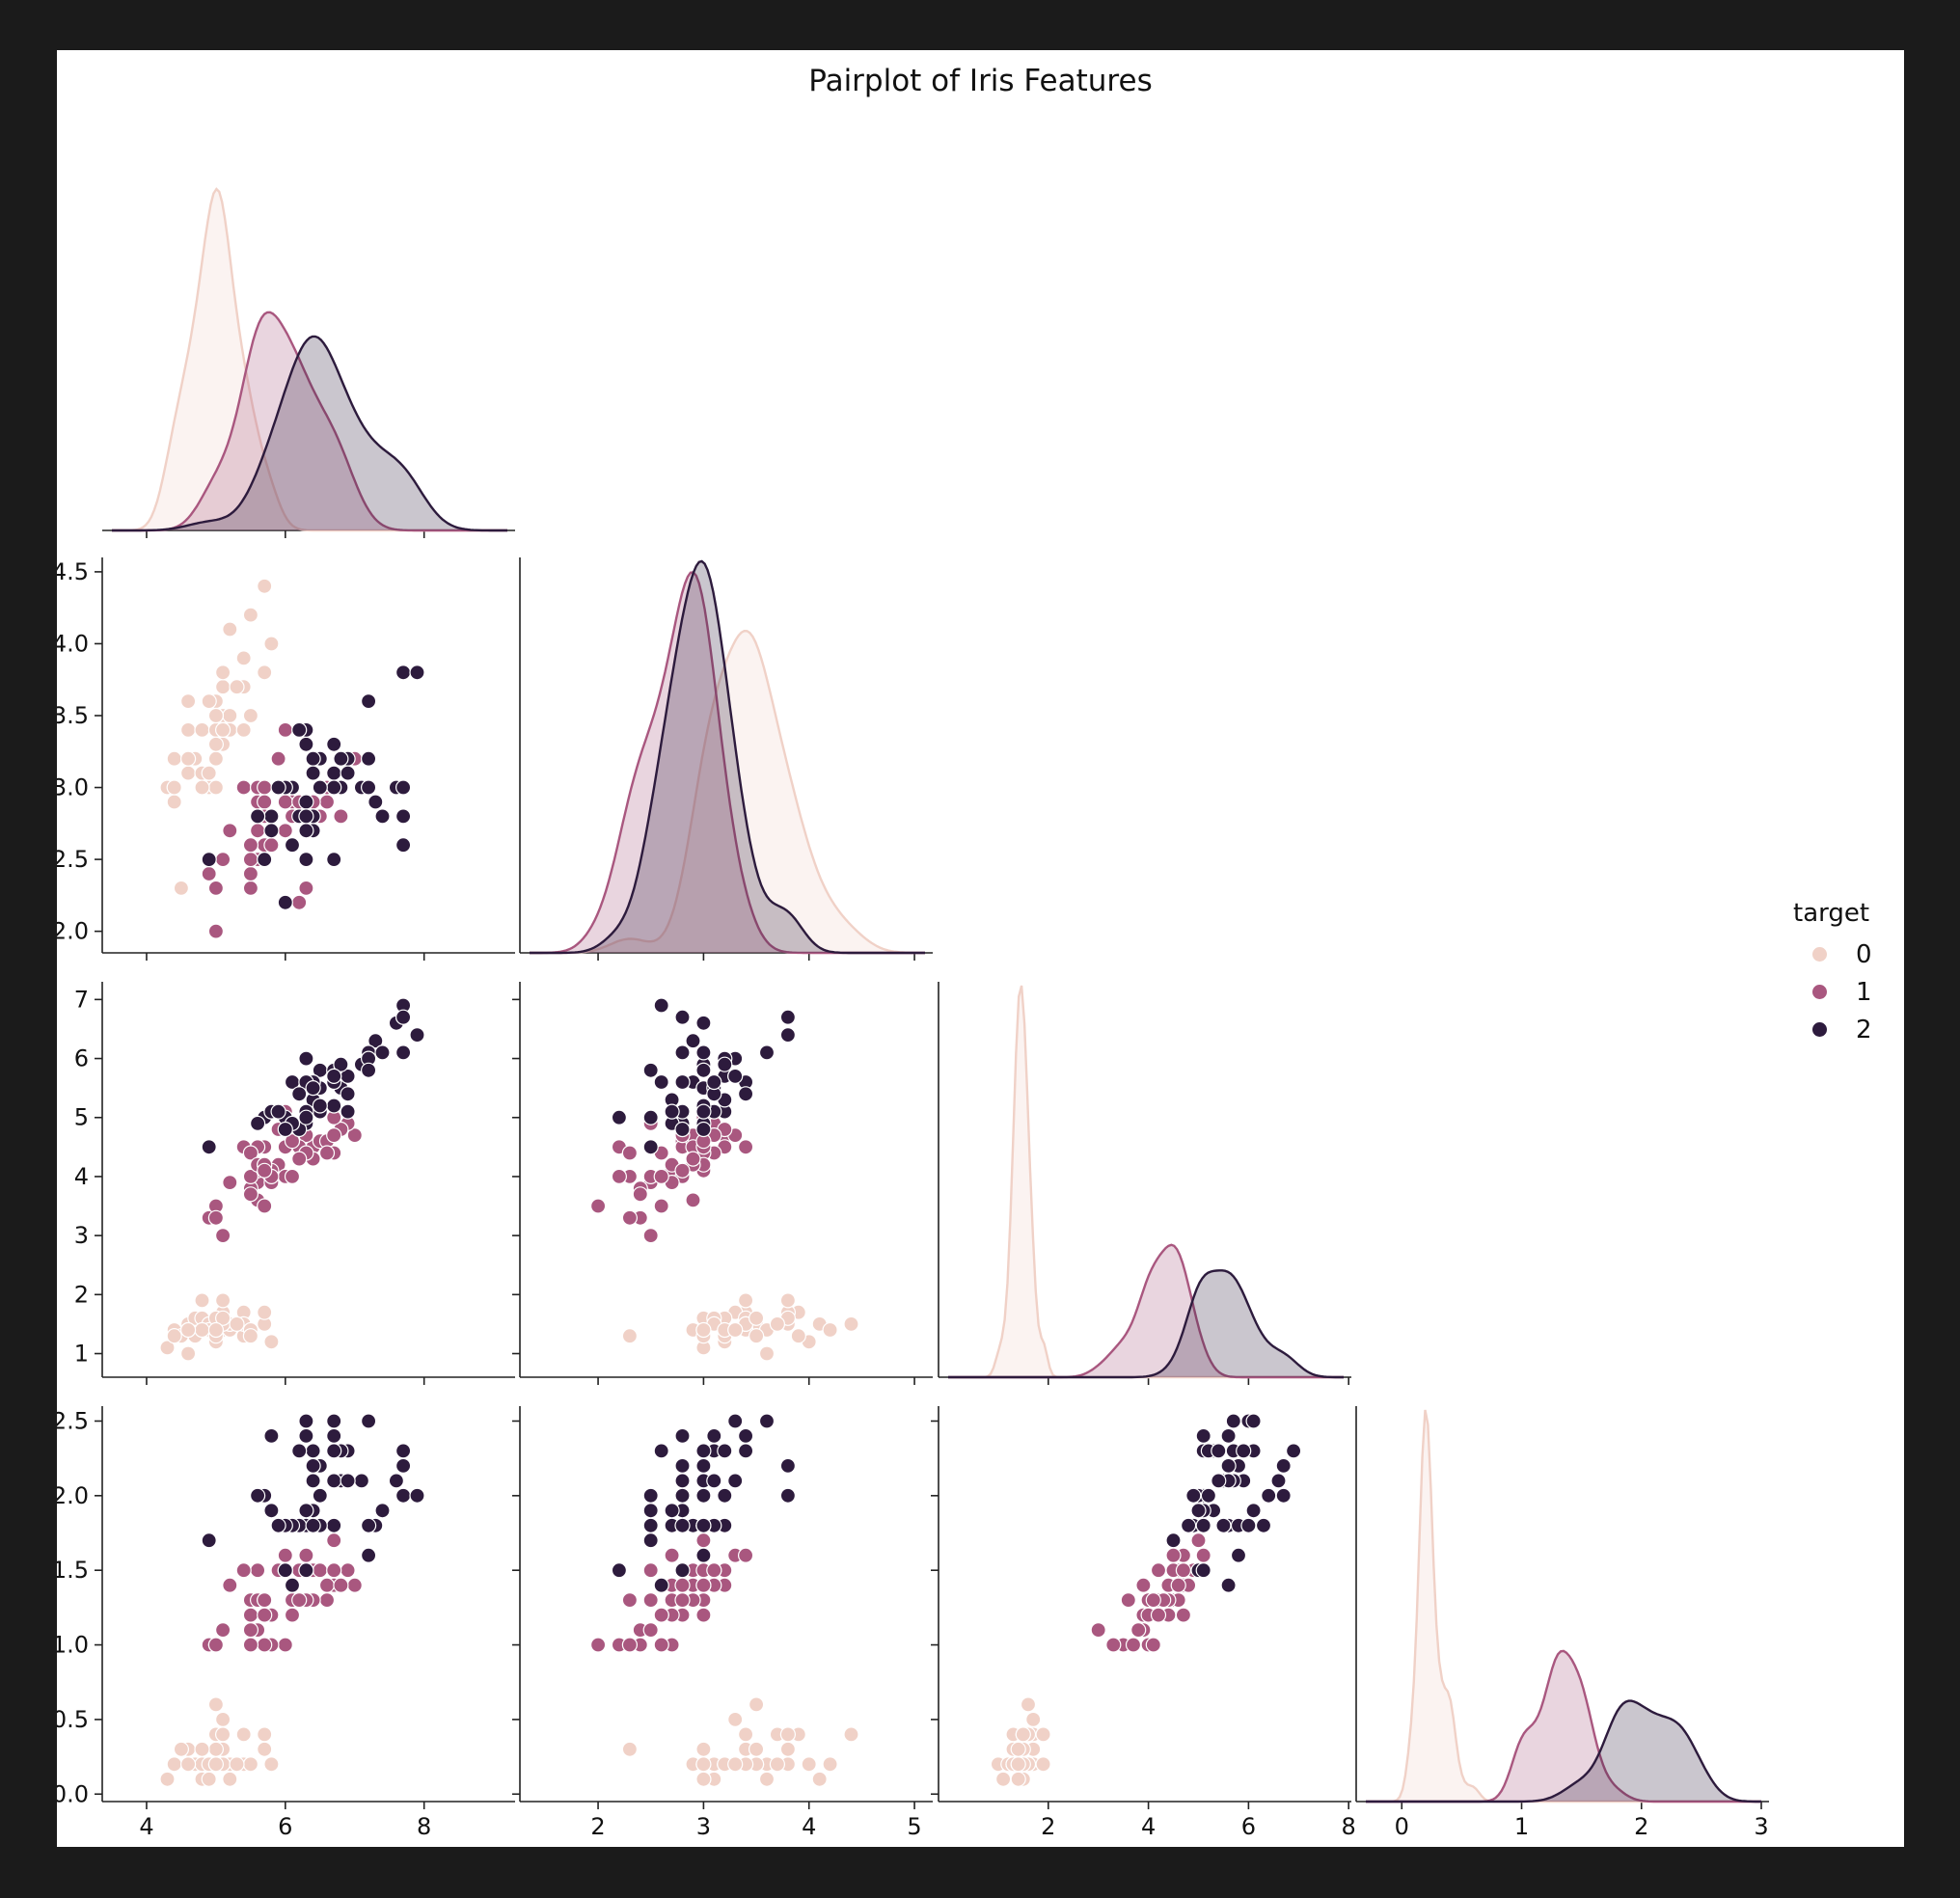  What do you see at coordinates (73, 1793) in the screenshot?
I see `y-tick-label: 0.0` at bounding box center [73, 1793].